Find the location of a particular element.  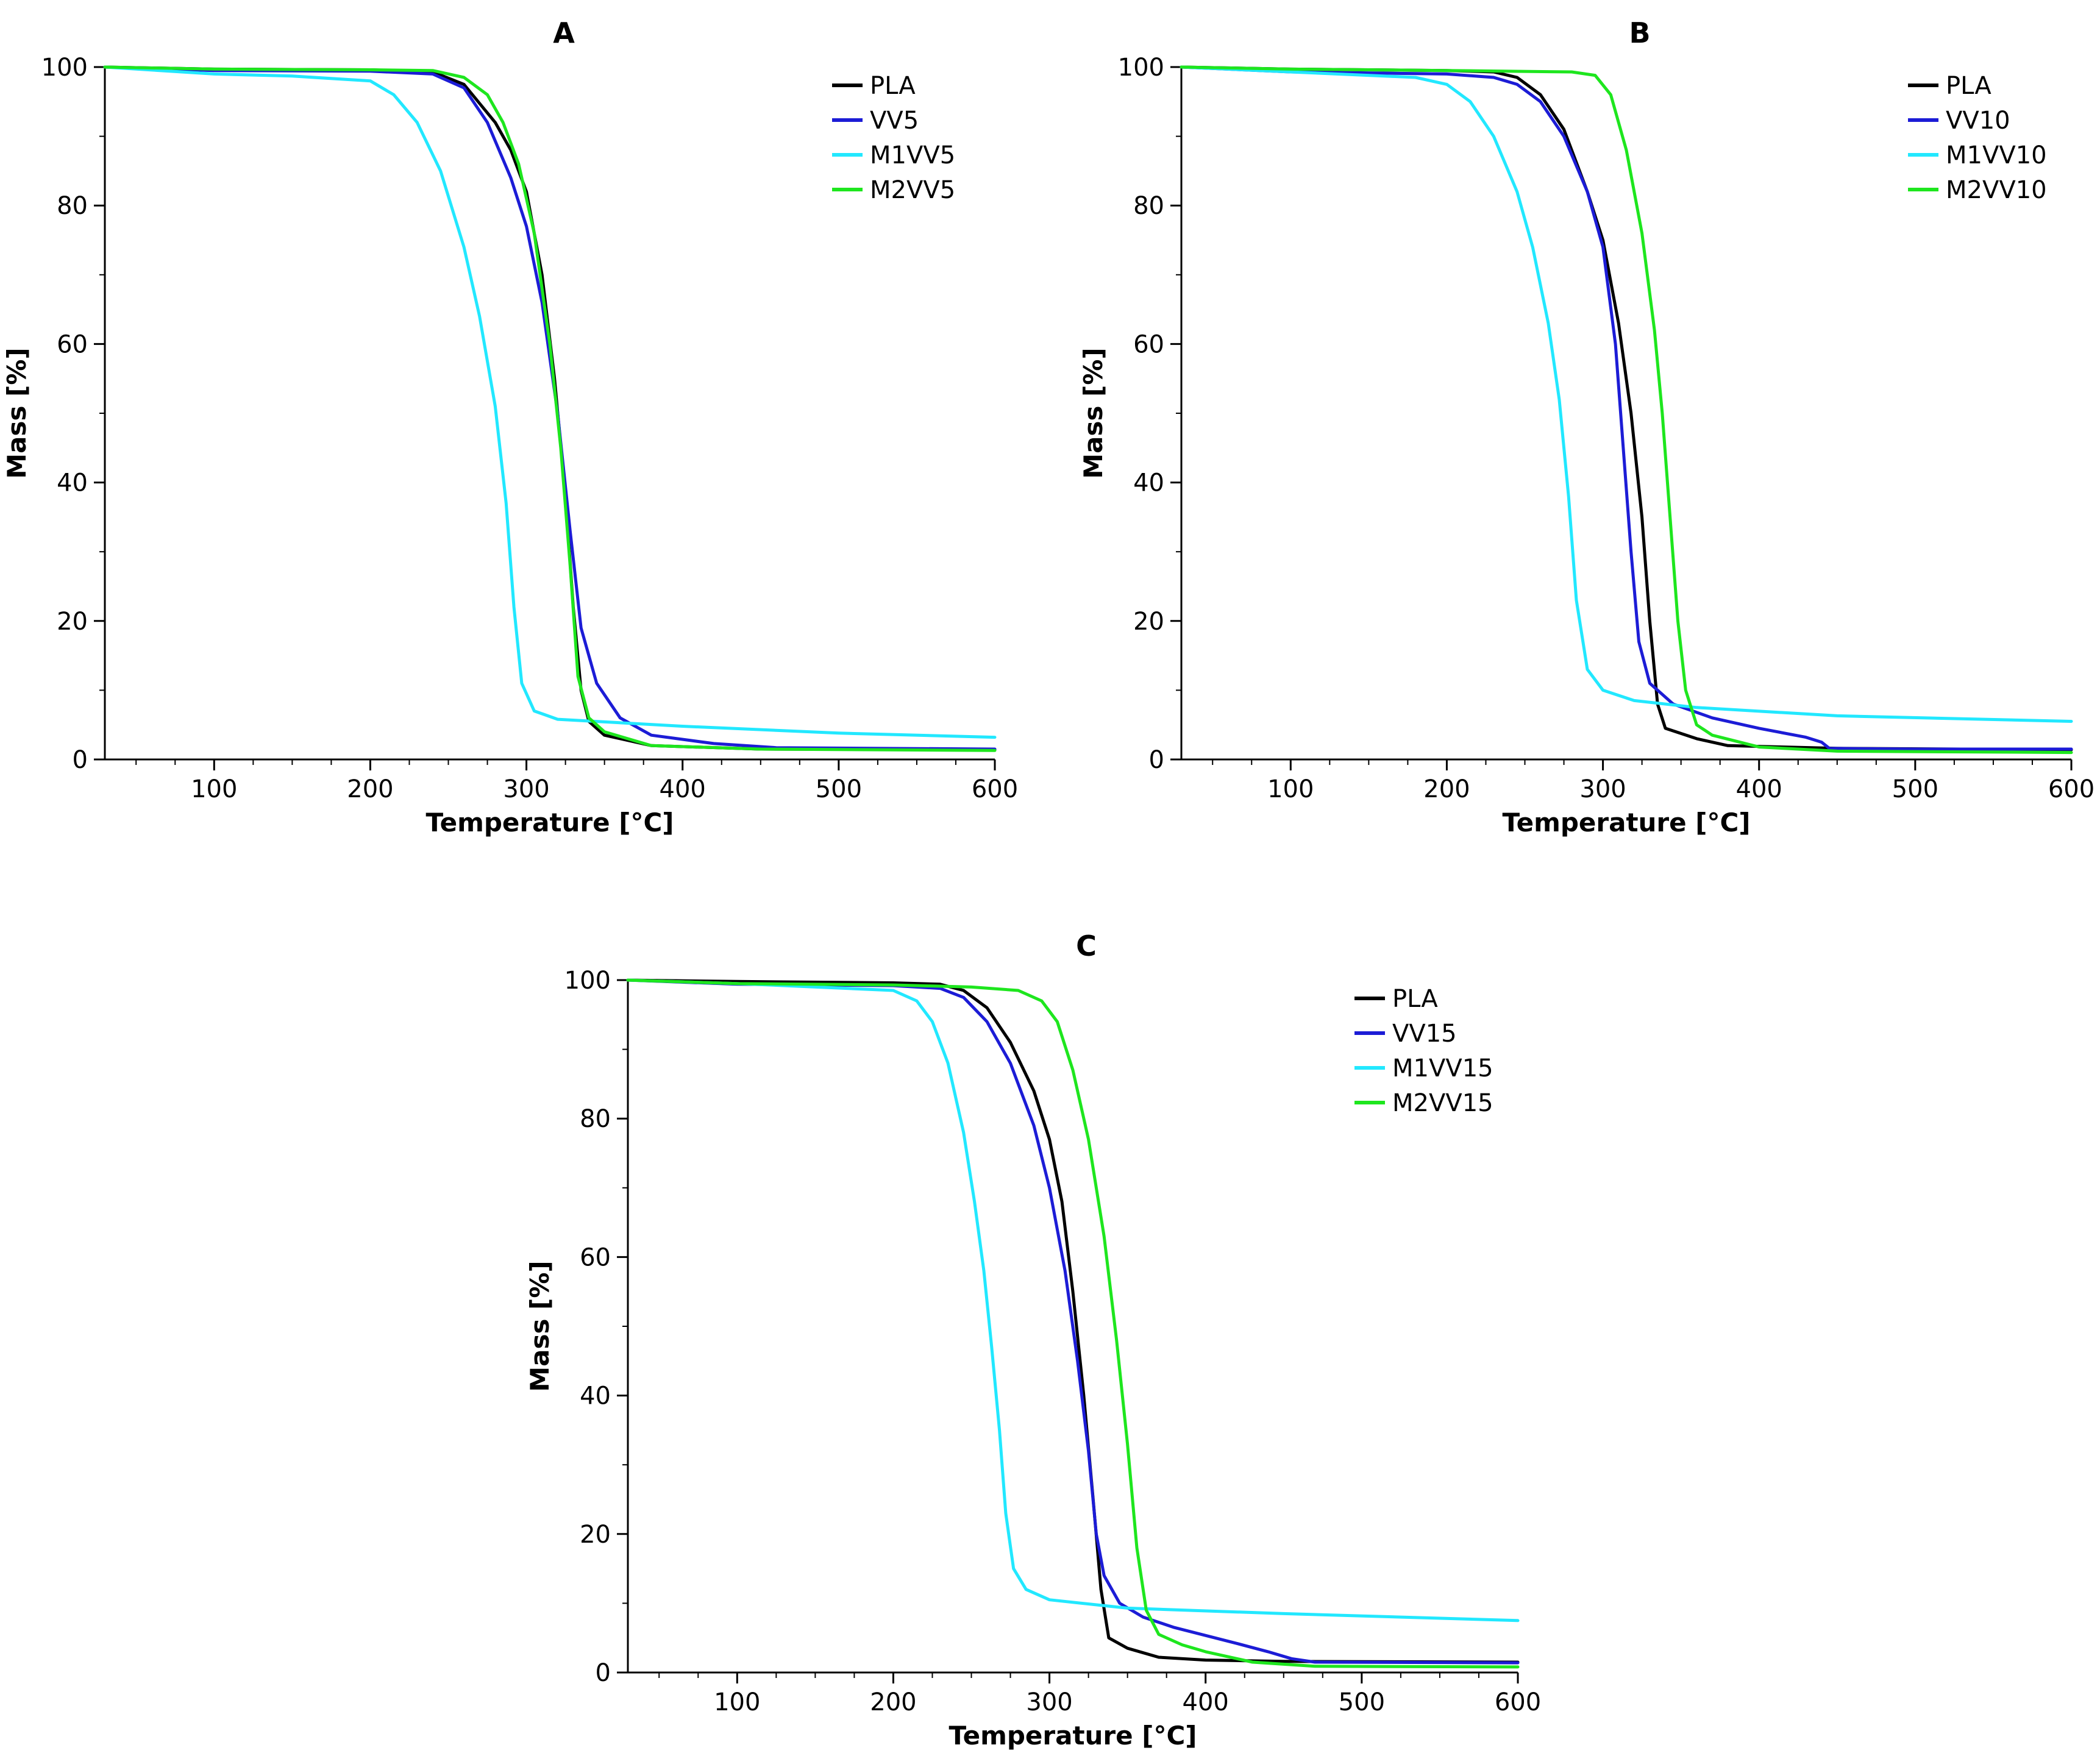

legend-label: M2VV5 is located at coordinates (912, 190).